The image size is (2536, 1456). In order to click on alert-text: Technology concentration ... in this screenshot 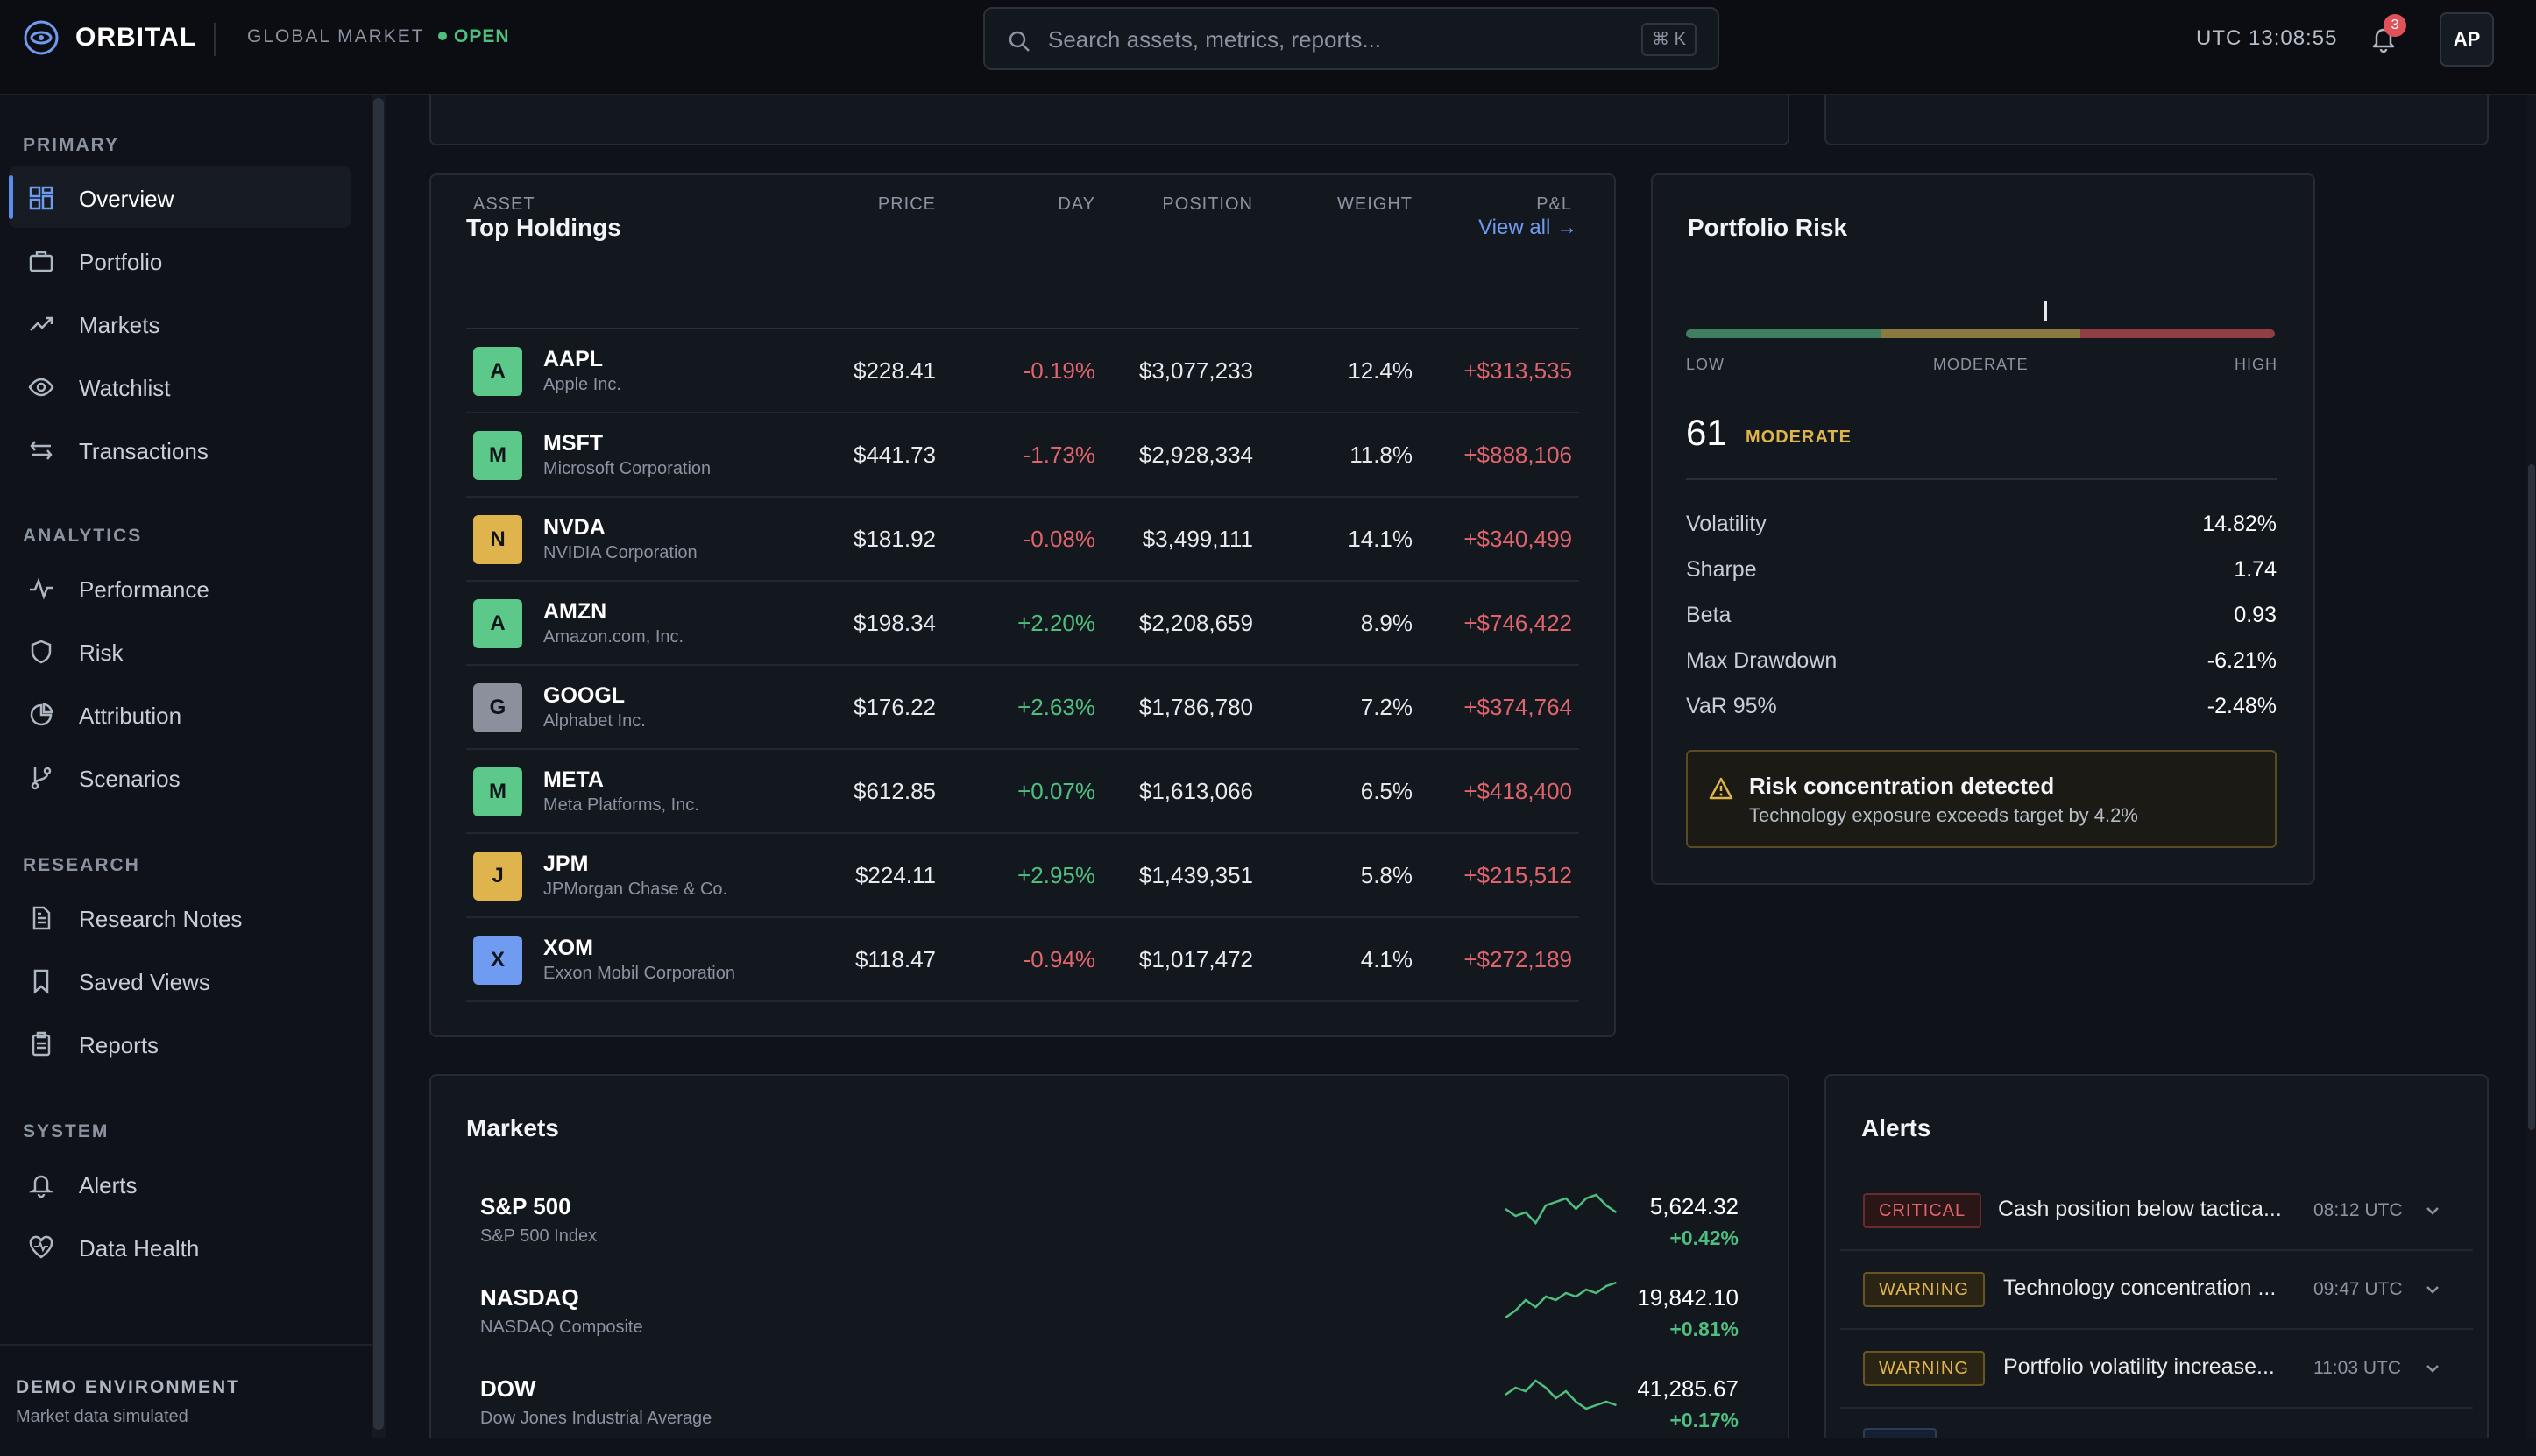, I will do `click(2140, 1288)`.